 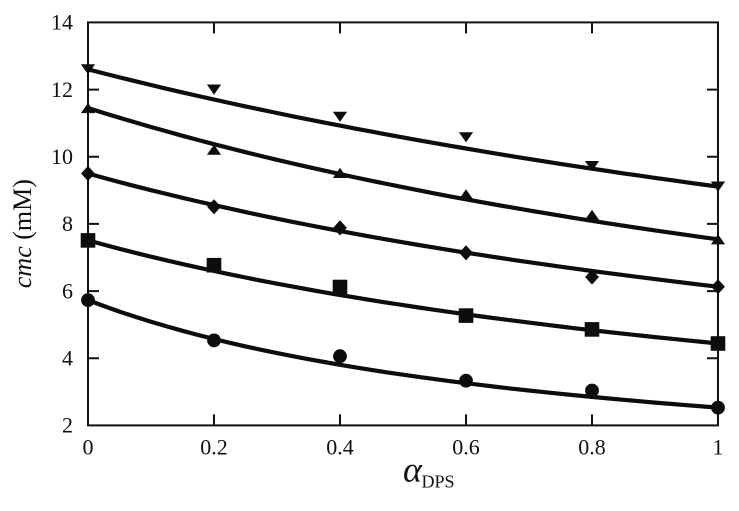 What do you see at coordinates (62, 22) in the screenshot?
I see `svg-text: 14` at bounding box center [62, 22].